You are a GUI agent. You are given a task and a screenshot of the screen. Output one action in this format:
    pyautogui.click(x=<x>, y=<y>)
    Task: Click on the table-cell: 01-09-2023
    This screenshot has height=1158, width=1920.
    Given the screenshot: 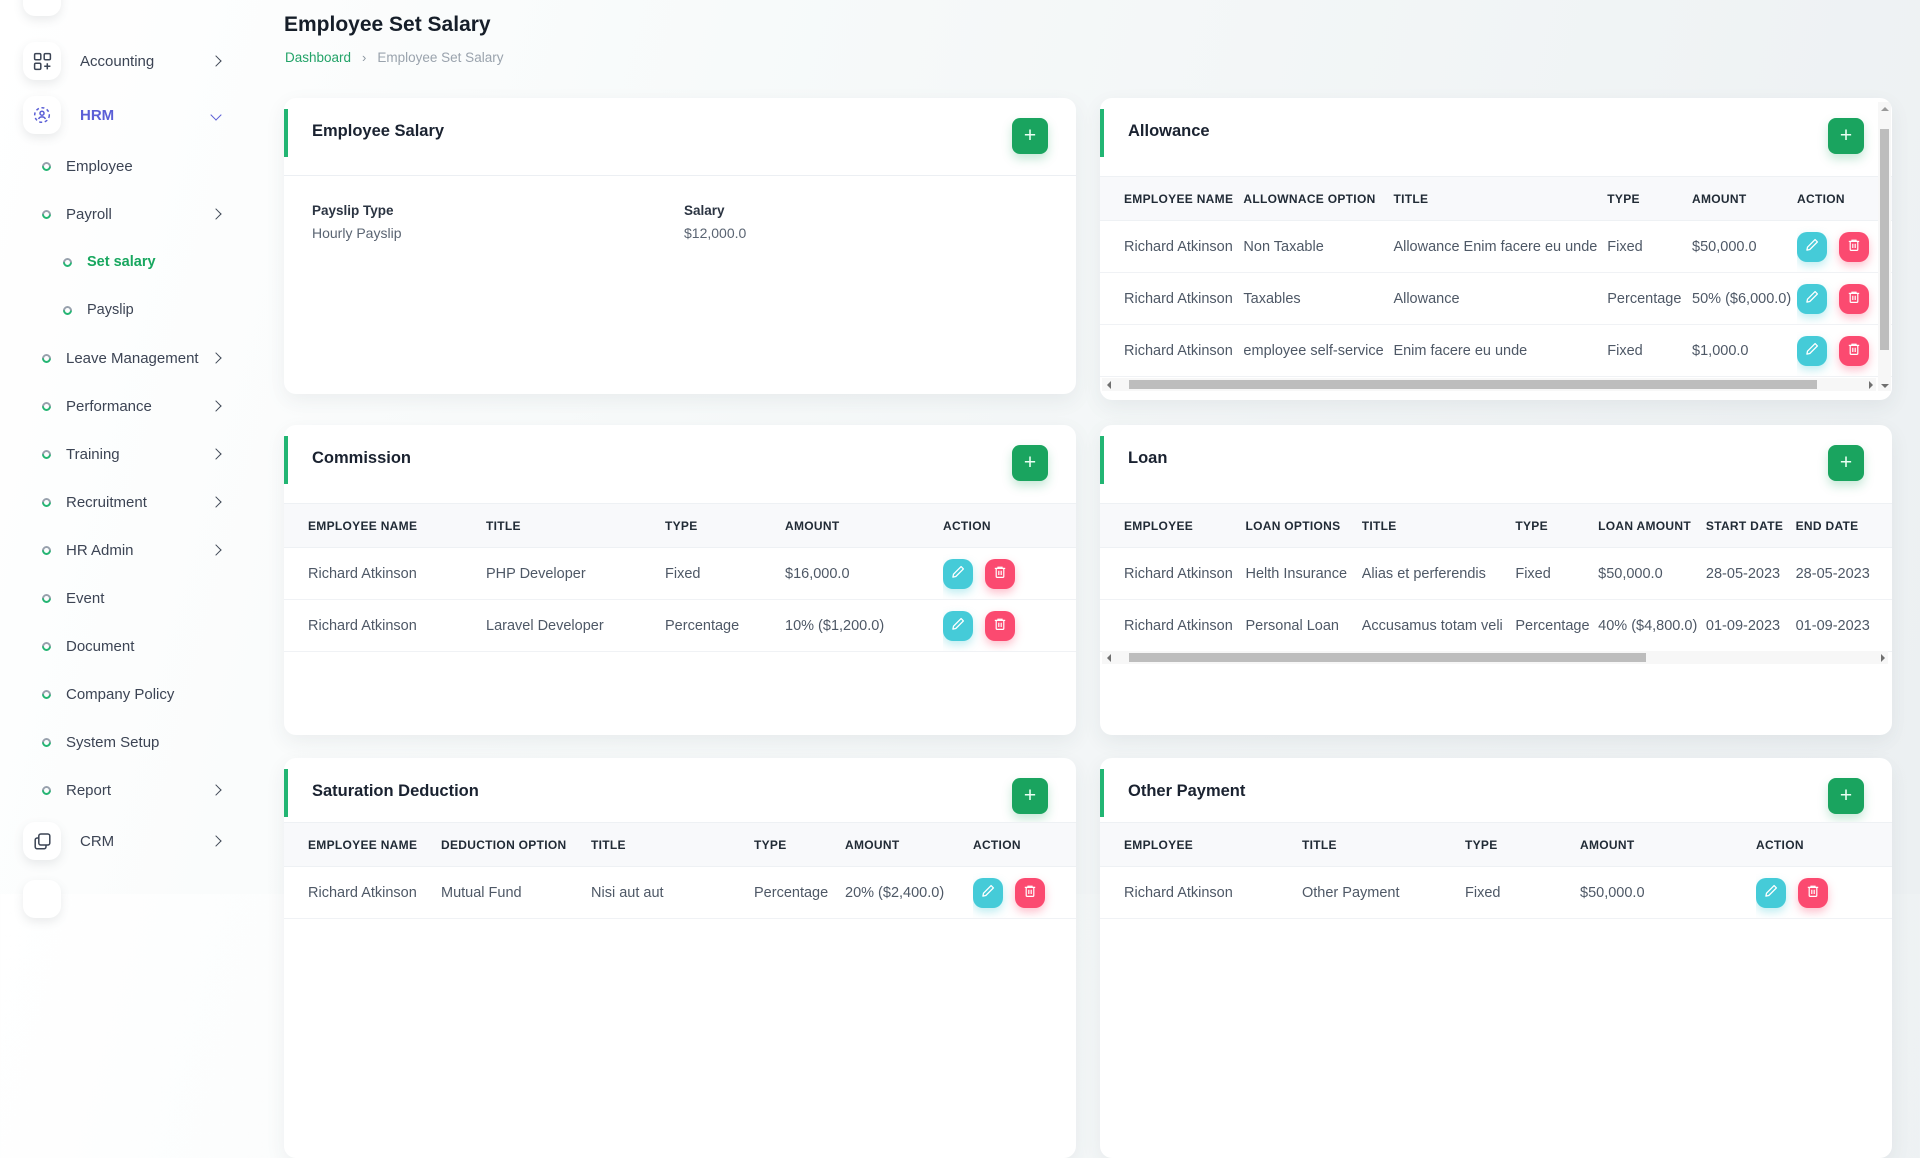 What is the action you would take?
    pyautogui.click(x=1843, y=625)
    